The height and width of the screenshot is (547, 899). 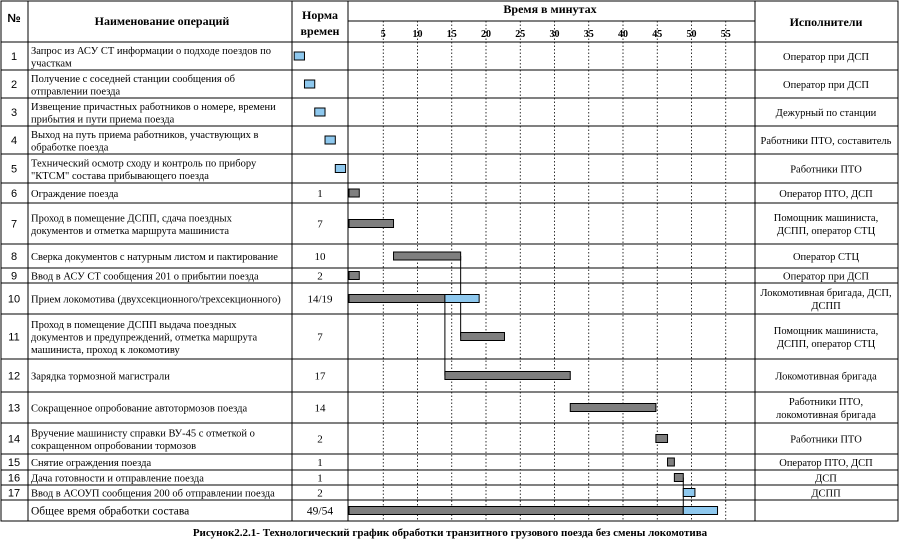 What do you see at coordinates (132, 218) in the screenshot?
I see `operation-name: Проход в помещение ДСПП, сдача поездных` at bounding box center [132, 218].